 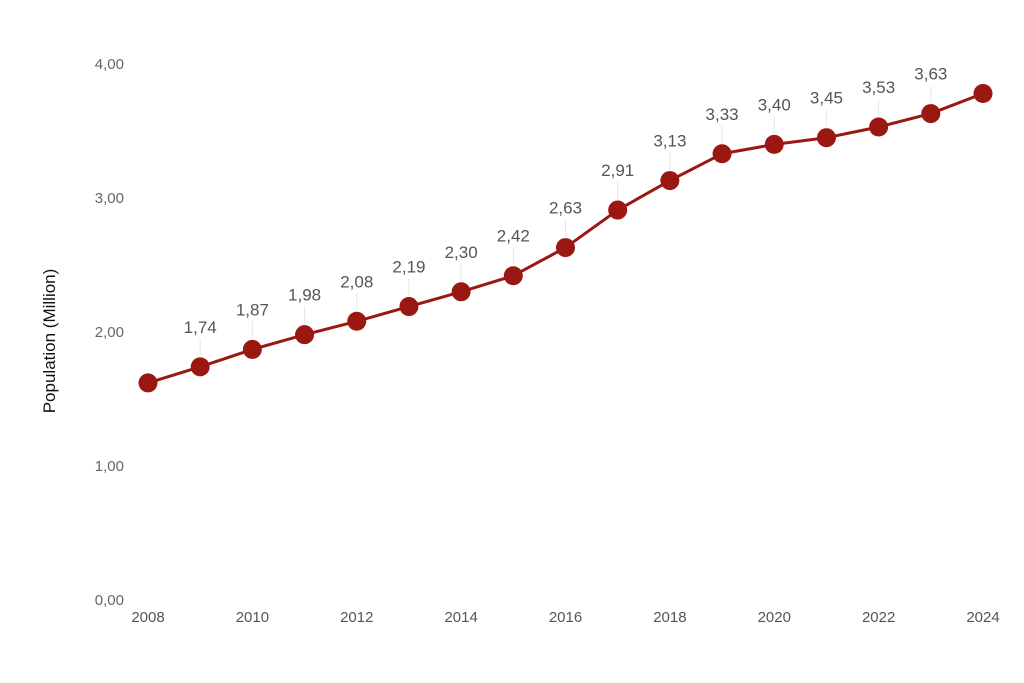 What do you see at coordinates (878, 617) in the screenshot?
I see `x-tick-label: 2022` at bounding box center [878, 617].